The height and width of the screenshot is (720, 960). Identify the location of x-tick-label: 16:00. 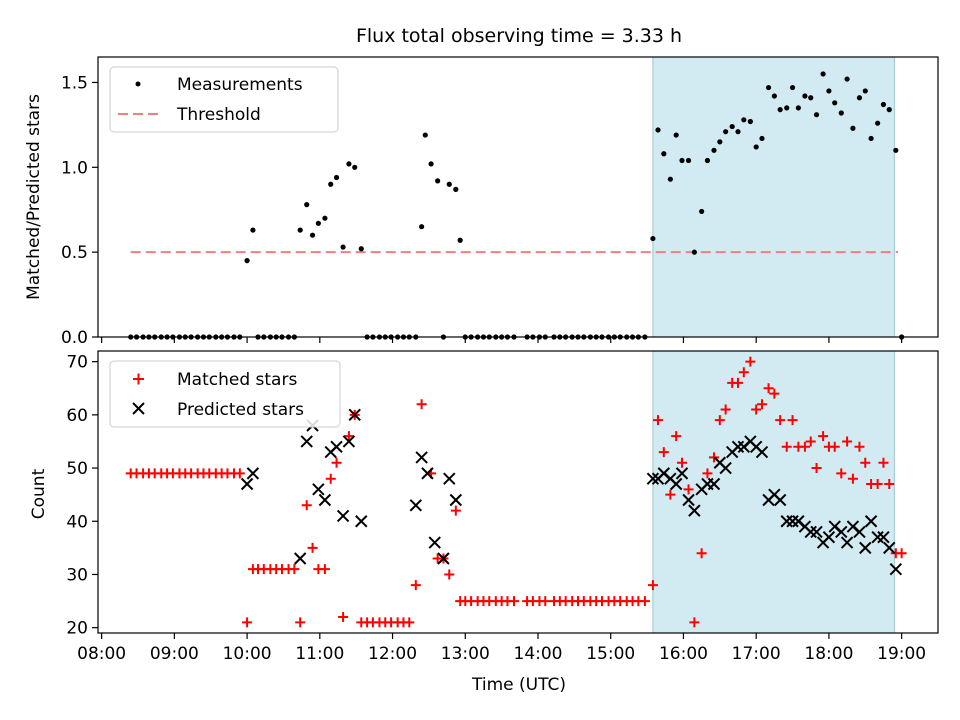
(683, 654).